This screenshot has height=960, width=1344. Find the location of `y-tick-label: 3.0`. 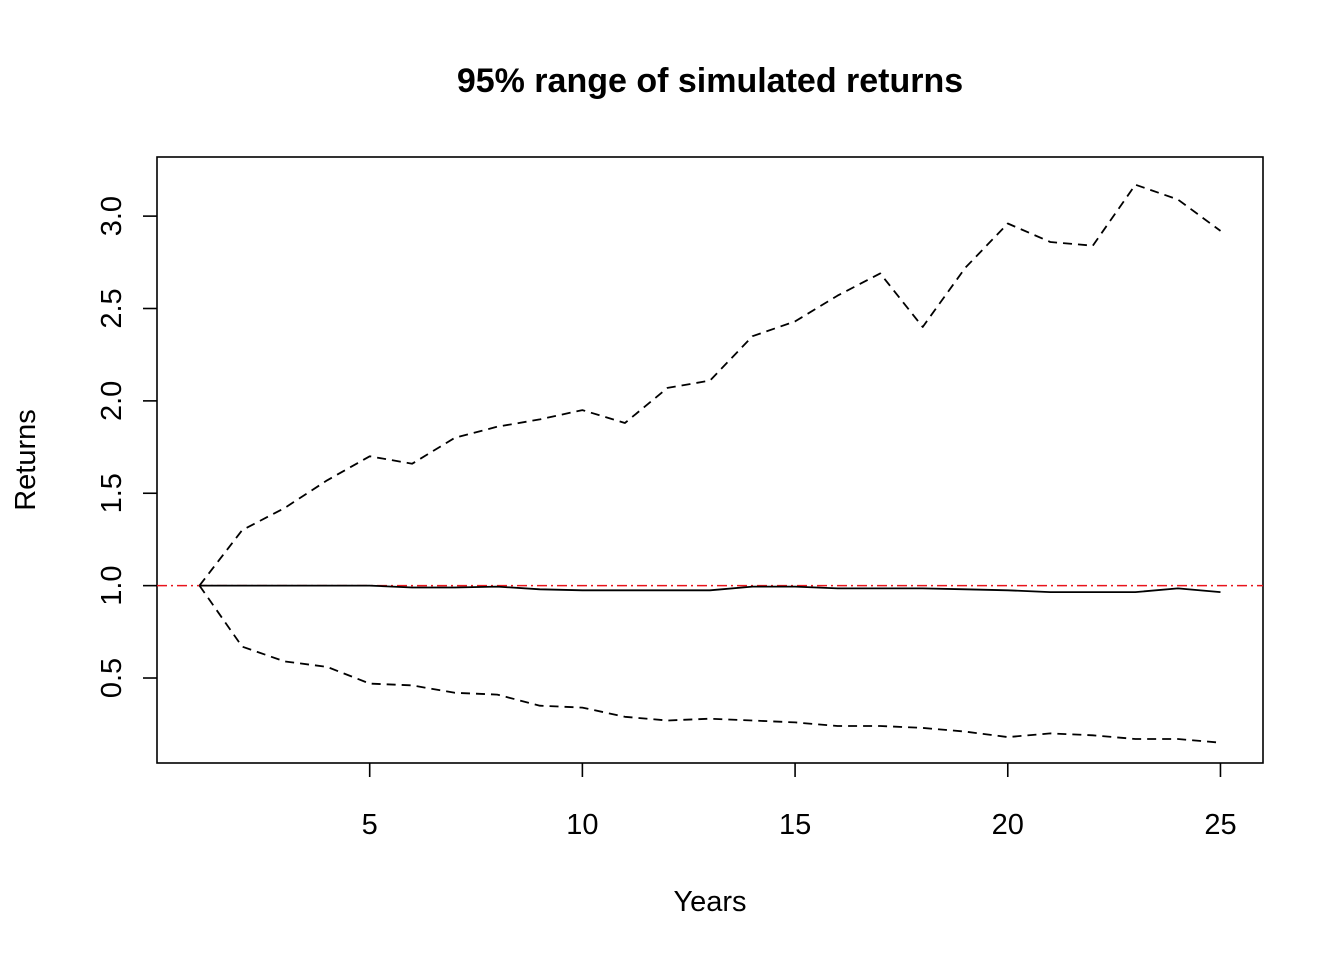

y-tick-label: 3.0 is located at coordinates (112, 216).